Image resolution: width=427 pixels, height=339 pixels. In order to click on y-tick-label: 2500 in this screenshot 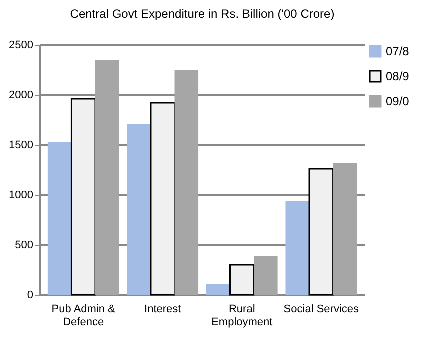, I will do `click(21, 46)`.